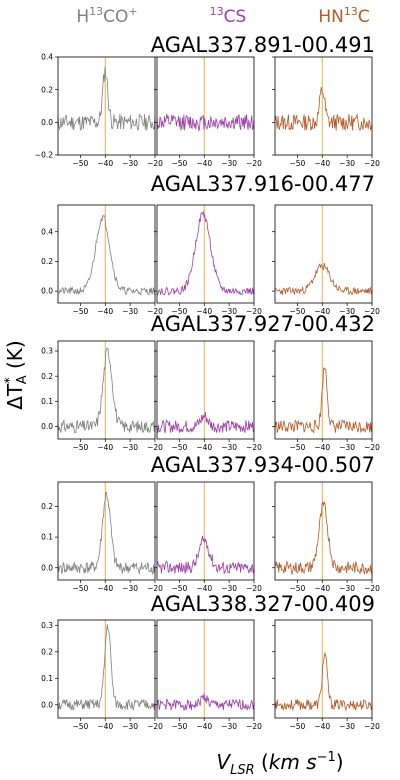 Image resolution: width=400 pixels, height=780 pixels. I want to click on spectrum-panel: −50 −40 −30 −20 −0.2 0.0 0.2 0.4, so click(99, 110).